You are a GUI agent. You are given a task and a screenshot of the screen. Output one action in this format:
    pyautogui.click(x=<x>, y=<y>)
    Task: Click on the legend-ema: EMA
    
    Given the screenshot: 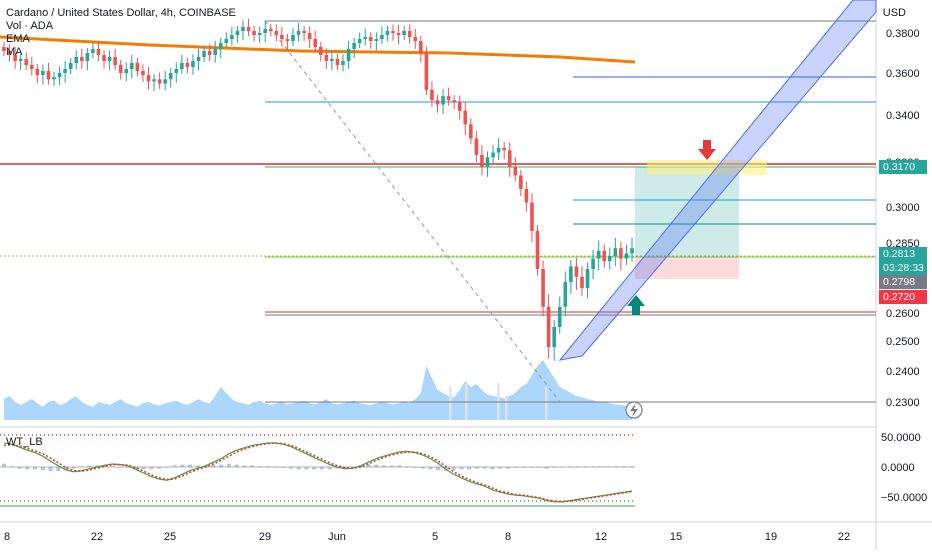 What is the action you would take?
    pyautogui.click(x=18, y=39)
    